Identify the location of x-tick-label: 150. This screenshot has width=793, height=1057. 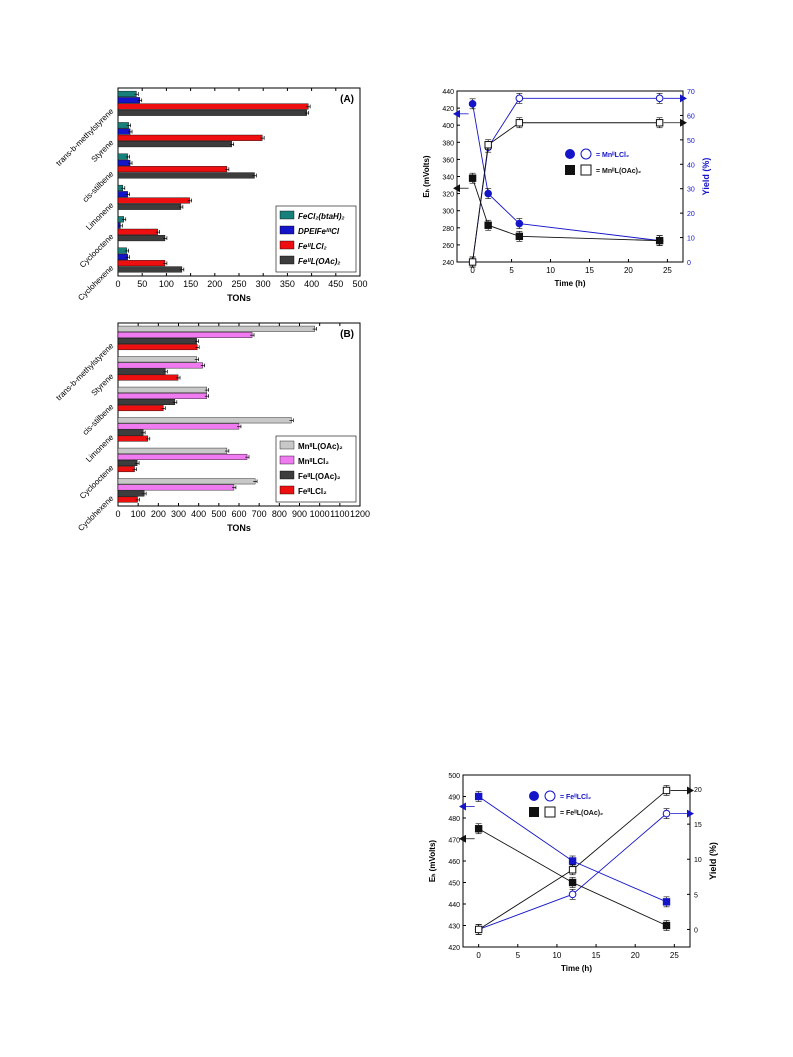
(190, 284).